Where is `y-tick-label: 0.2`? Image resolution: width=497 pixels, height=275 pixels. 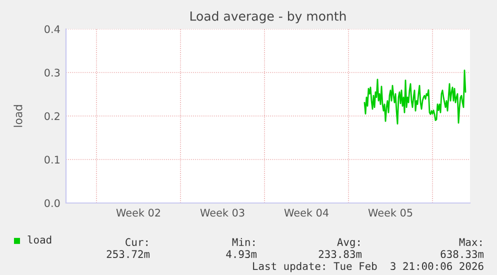 y-tick-label: 0.2 is located at coordinates (52, 116).